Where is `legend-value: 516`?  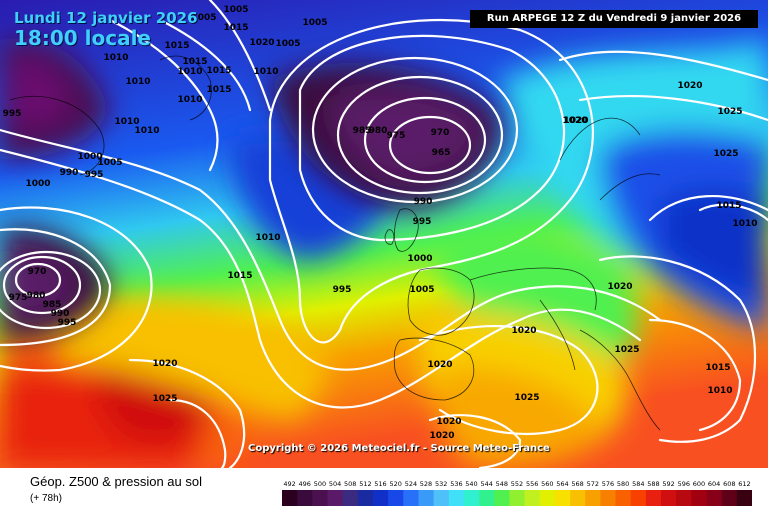
legend-value: 516 is located at coordinates (380, 484).